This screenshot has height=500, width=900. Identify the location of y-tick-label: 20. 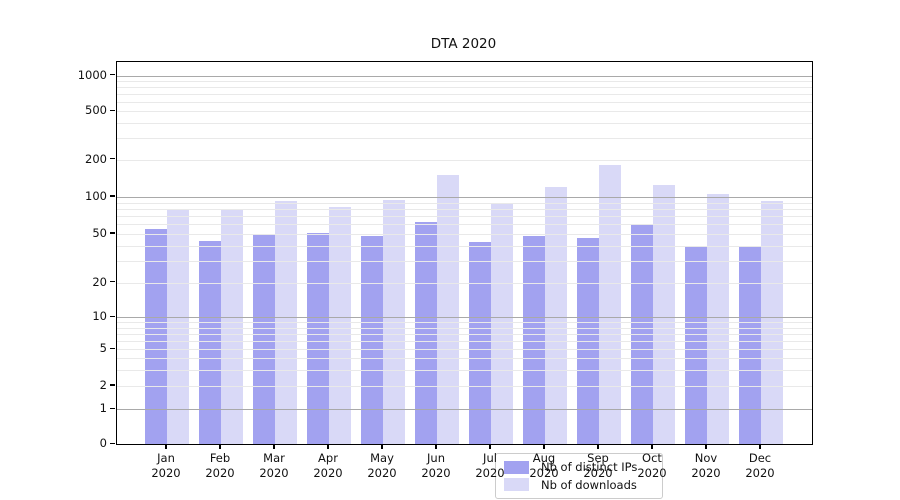
(99, 281).